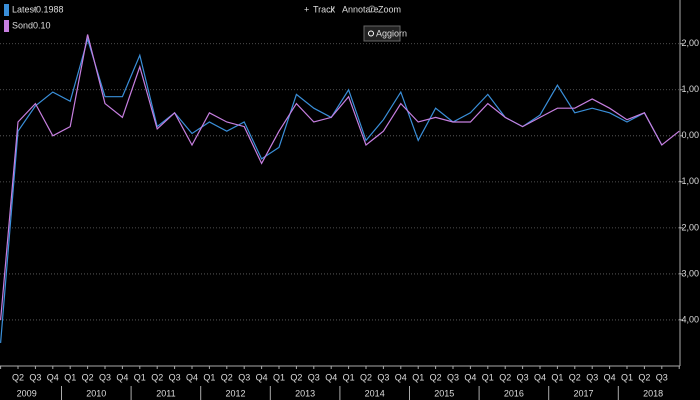 The width and height of the screenshot is (700, 400). I want to click on legend-value: 0.10, so click(42, 25).